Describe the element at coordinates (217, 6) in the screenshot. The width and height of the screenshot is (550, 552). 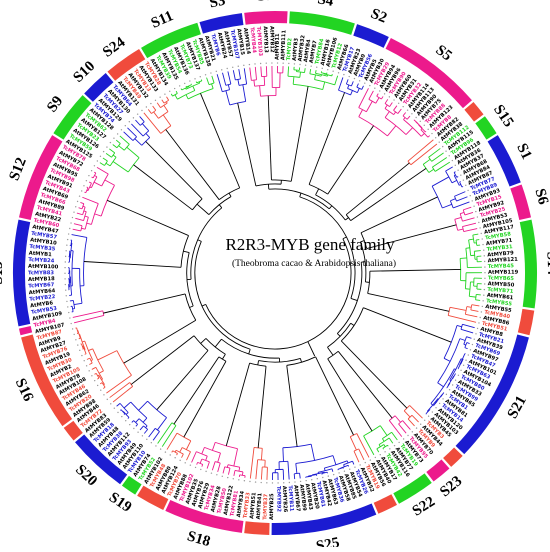
I see `subgroup-label: S3` at that location.